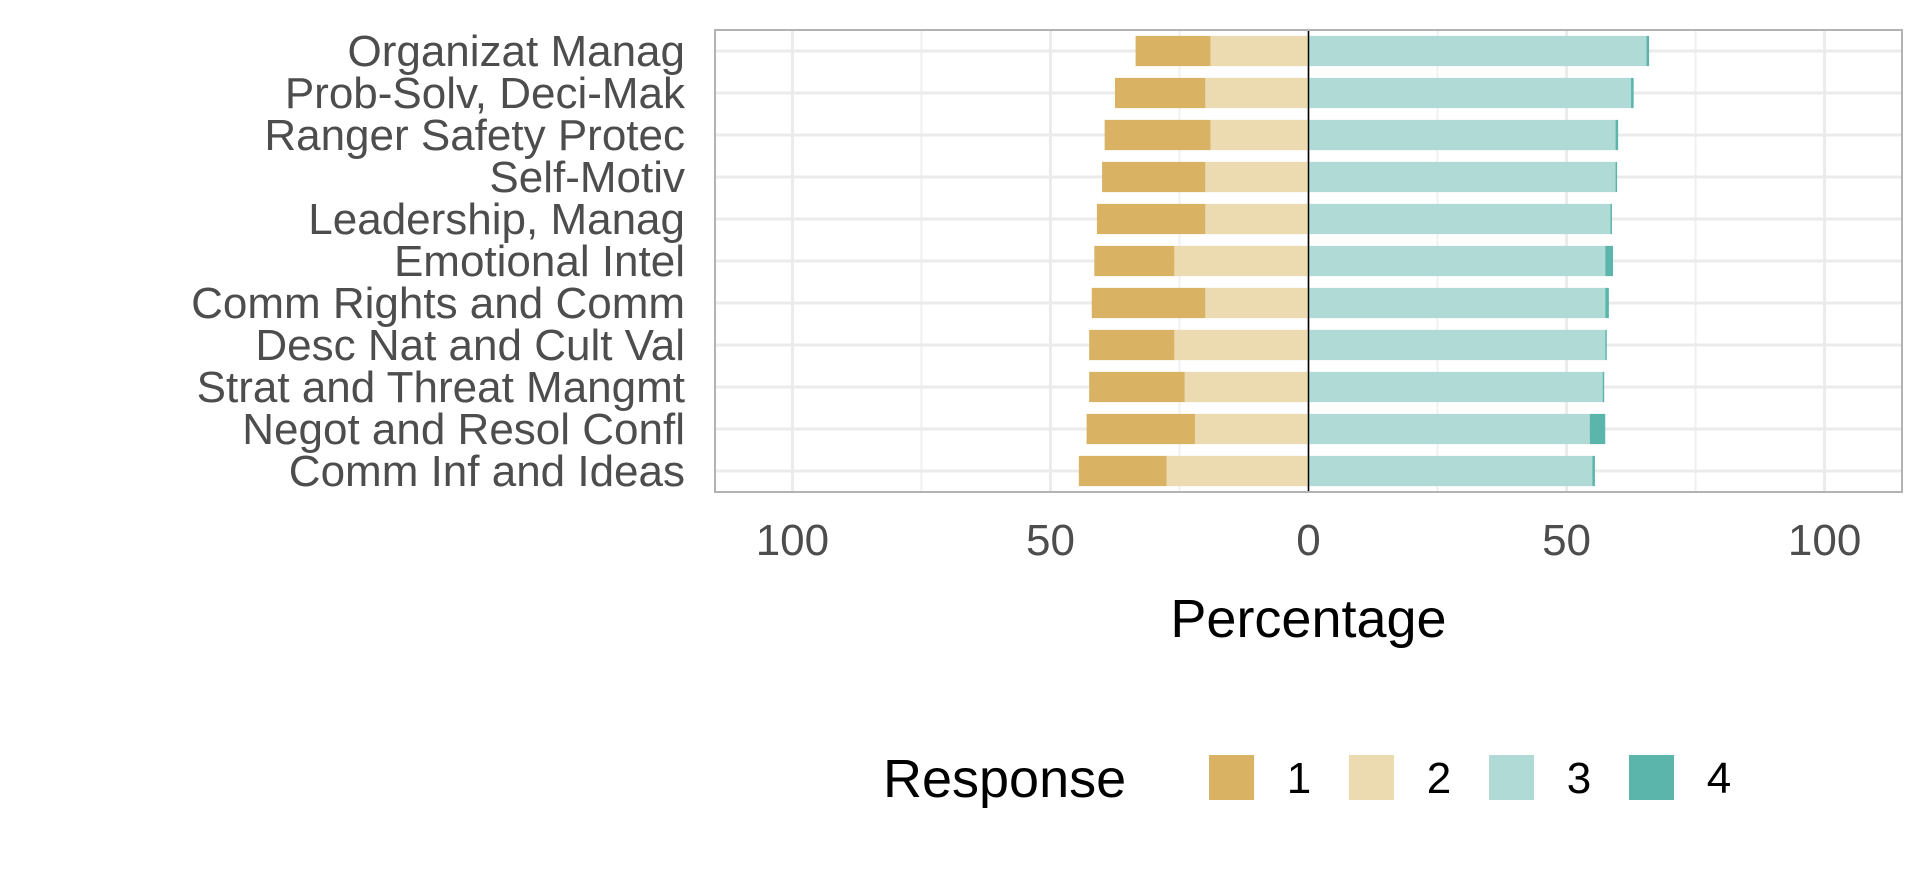 The height and width of the screenshot is (869, 1920). I want to click on category-label: Organizat Manag, so click(516, 51).